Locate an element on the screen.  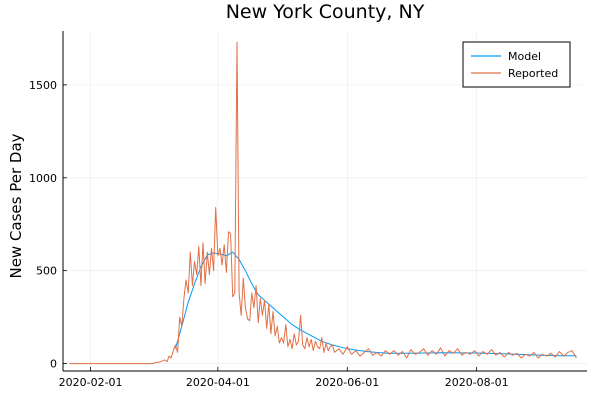
x-tick-labels: 2020-02-01 2020-04-01 2020-06-01 2020-08-01 is located at coordinates (284, 382).